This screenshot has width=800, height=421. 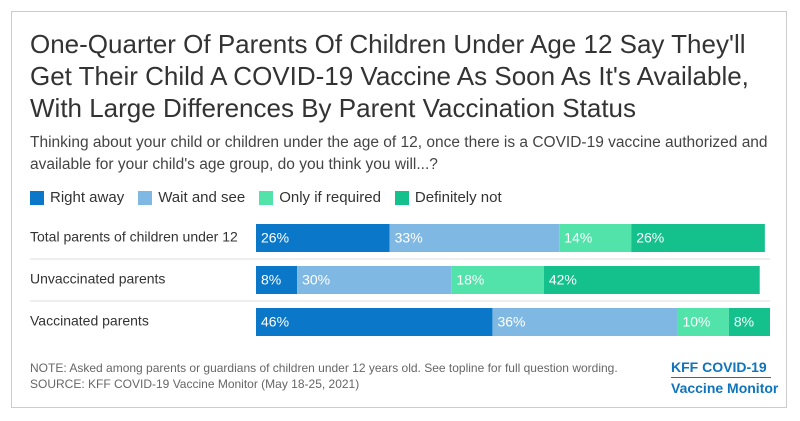 I want to click on category-label: Unvaccinated parents, so click(x=97, y=279).